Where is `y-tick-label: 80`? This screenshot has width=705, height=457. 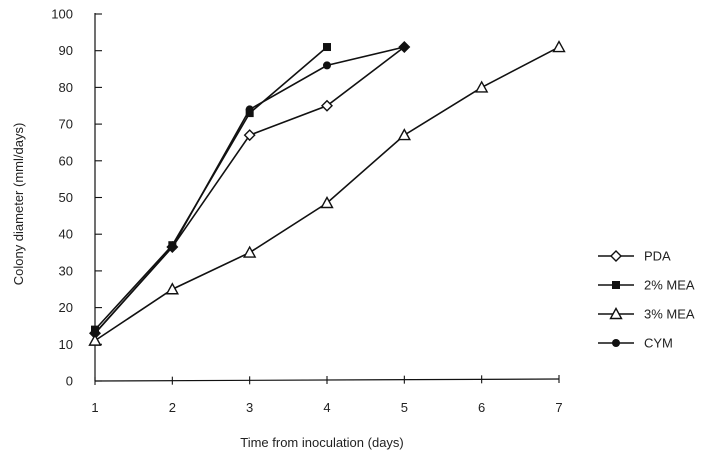 y-tick-label: 80 is located at coordinates (66, 87).